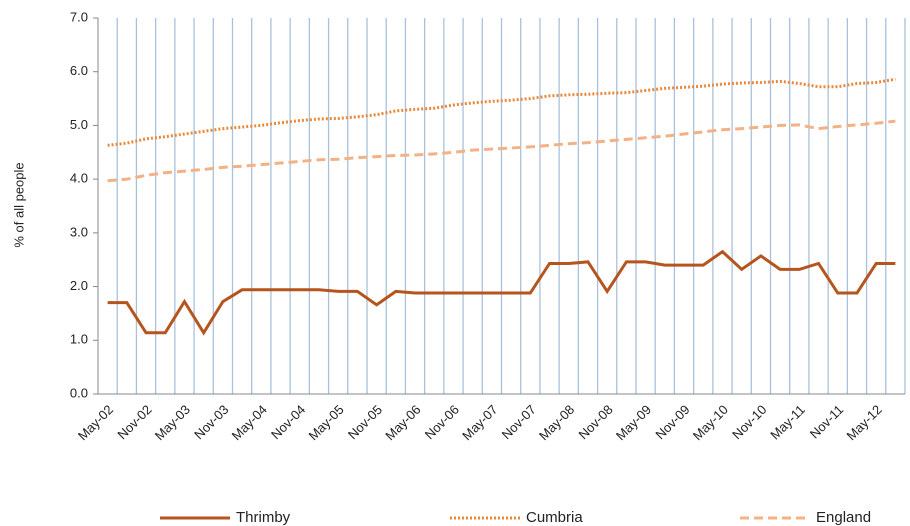 This screenshot has width=910, height=526. I want to click on x-tick-label: May-11, so click(787, 422).